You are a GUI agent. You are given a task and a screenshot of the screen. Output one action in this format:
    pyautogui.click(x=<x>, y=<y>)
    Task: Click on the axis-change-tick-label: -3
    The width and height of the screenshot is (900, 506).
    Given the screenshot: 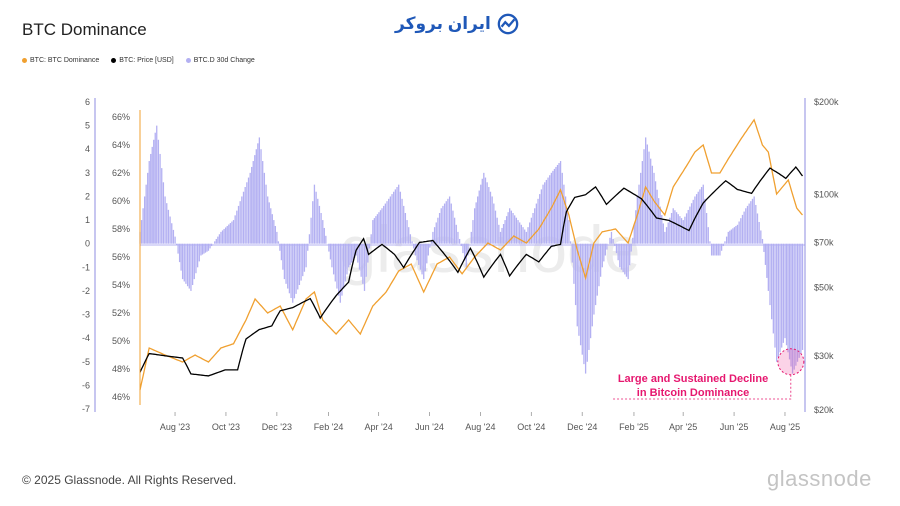 What is the action you would take?
    pyautogui.click(x=86, y=315)
    